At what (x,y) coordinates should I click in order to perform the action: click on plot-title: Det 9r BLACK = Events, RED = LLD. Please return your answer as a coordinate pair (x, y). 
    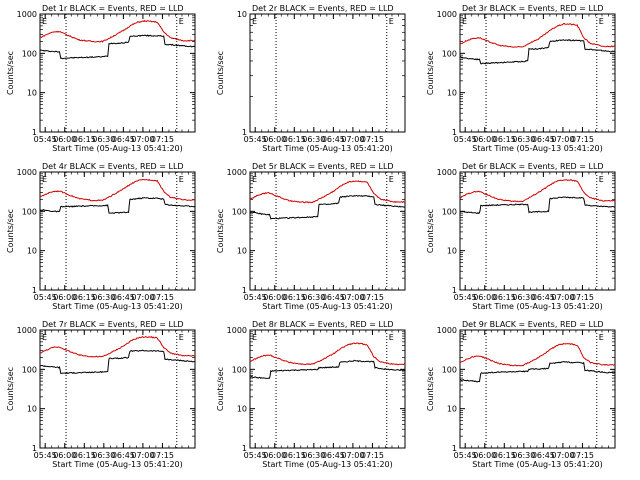
    Looking at the image, I should click on (533, 324).